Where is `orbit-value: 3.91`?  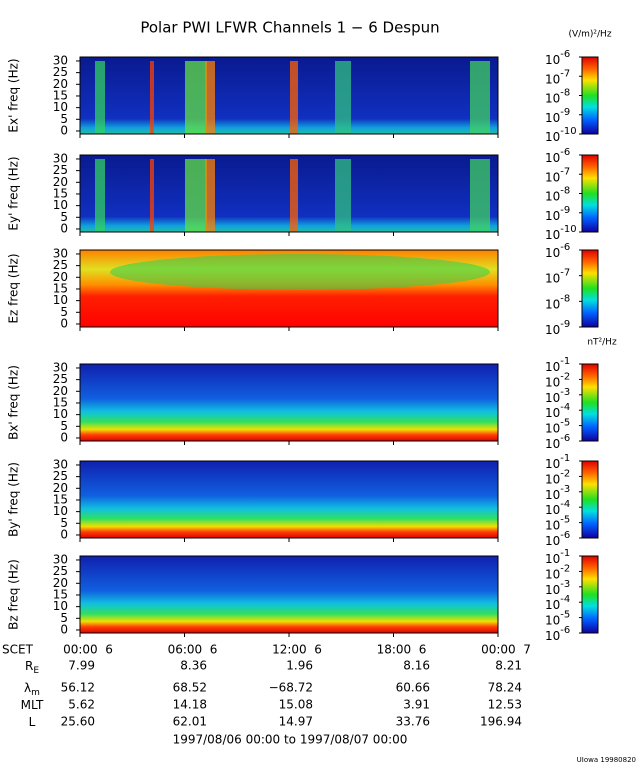 orbit-value: 3.91 is located at coordinates (416, 705).